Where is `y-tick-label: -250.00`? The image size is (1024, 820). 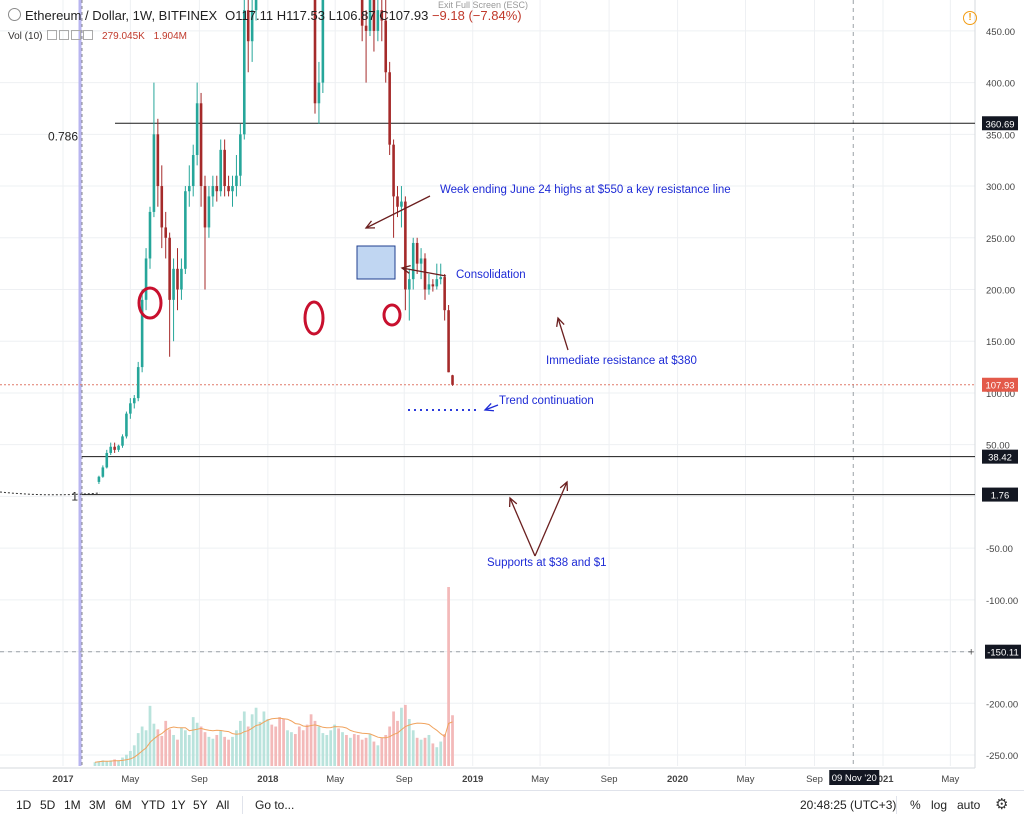 y-tick-label: -250.00 is located at coordinates (1002, 756).